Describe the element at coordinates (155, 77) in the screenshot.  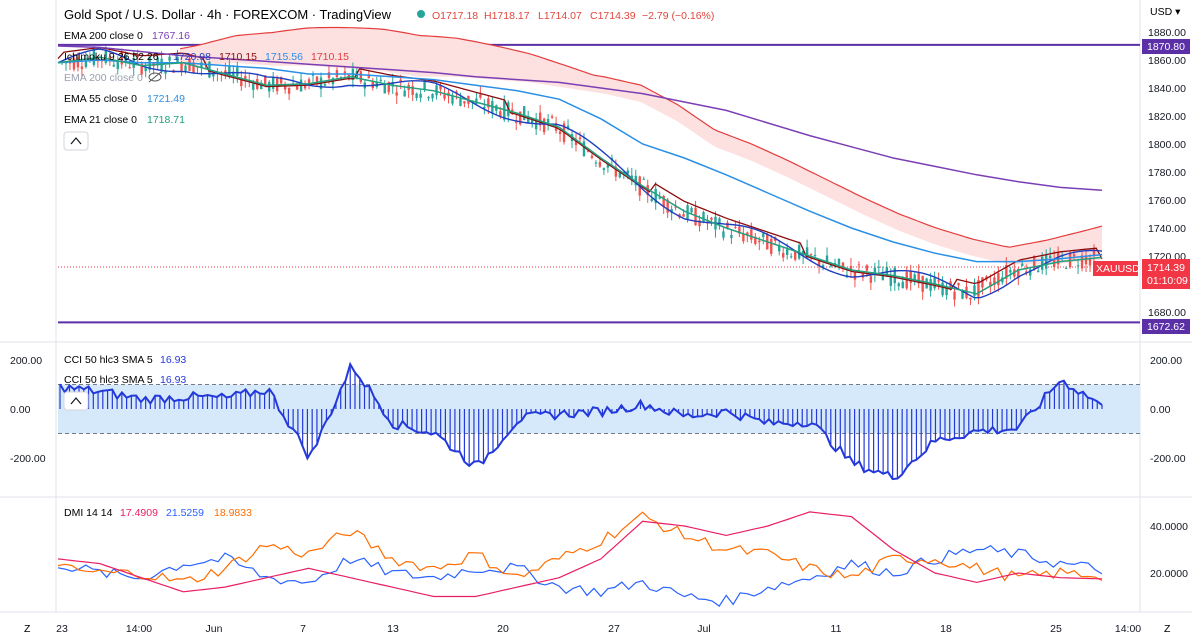
I see `eye-hidden-icon` at that location.